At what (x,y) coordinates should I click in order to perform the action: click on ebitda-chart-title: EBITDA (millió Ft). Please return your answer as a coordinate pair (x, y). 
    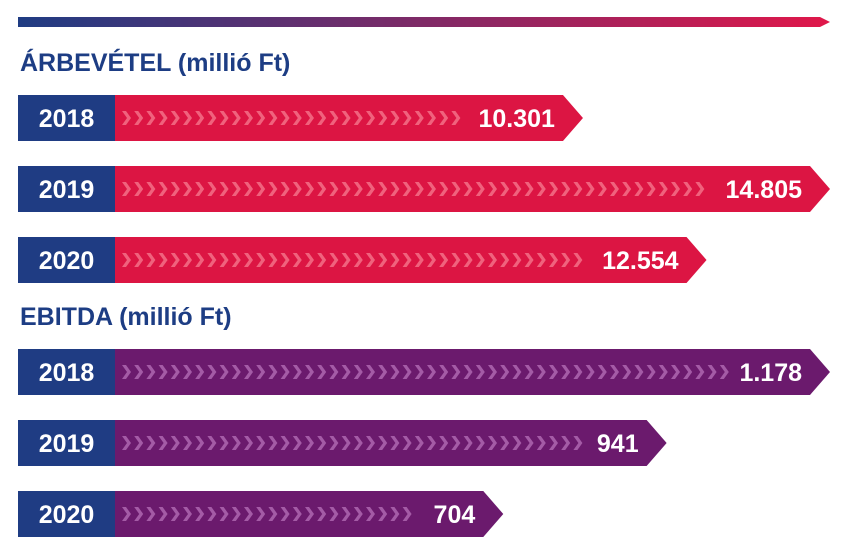
    Looking at the image, I should click on (126, 317).